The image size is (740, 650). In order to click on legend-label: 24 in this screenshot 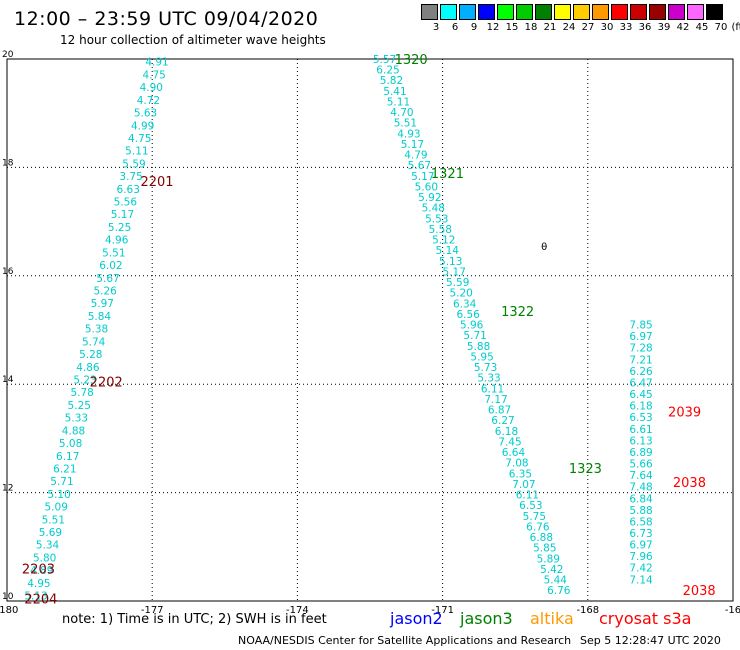, I will do `click(569, 27)`.